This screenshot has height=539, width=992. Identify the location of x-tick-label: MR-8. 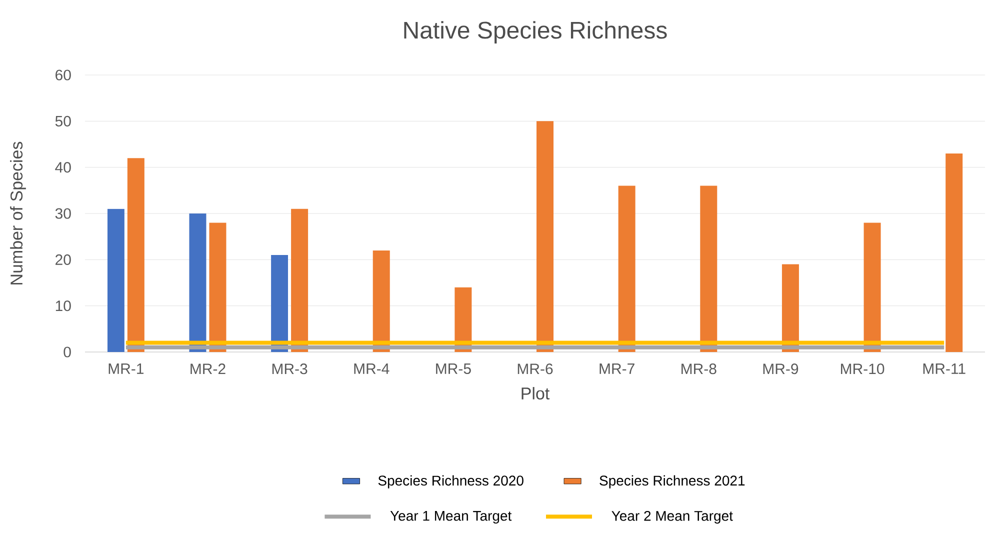
(699, 369).